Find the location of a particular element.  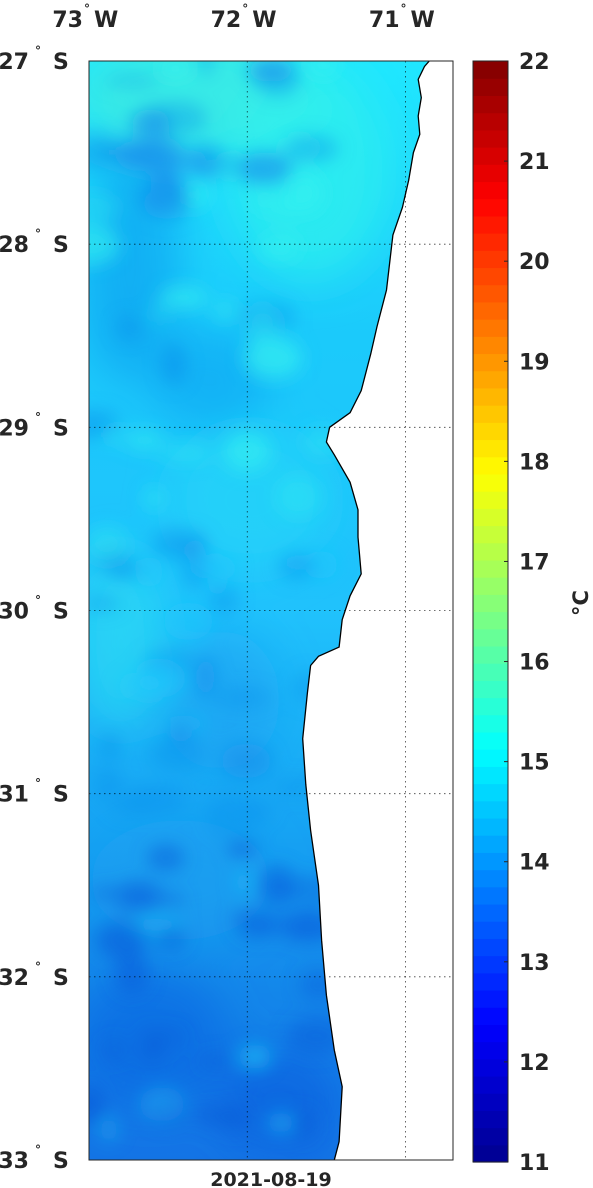

colorbar-tick-label: 22 is located at coordinates (534, 62).